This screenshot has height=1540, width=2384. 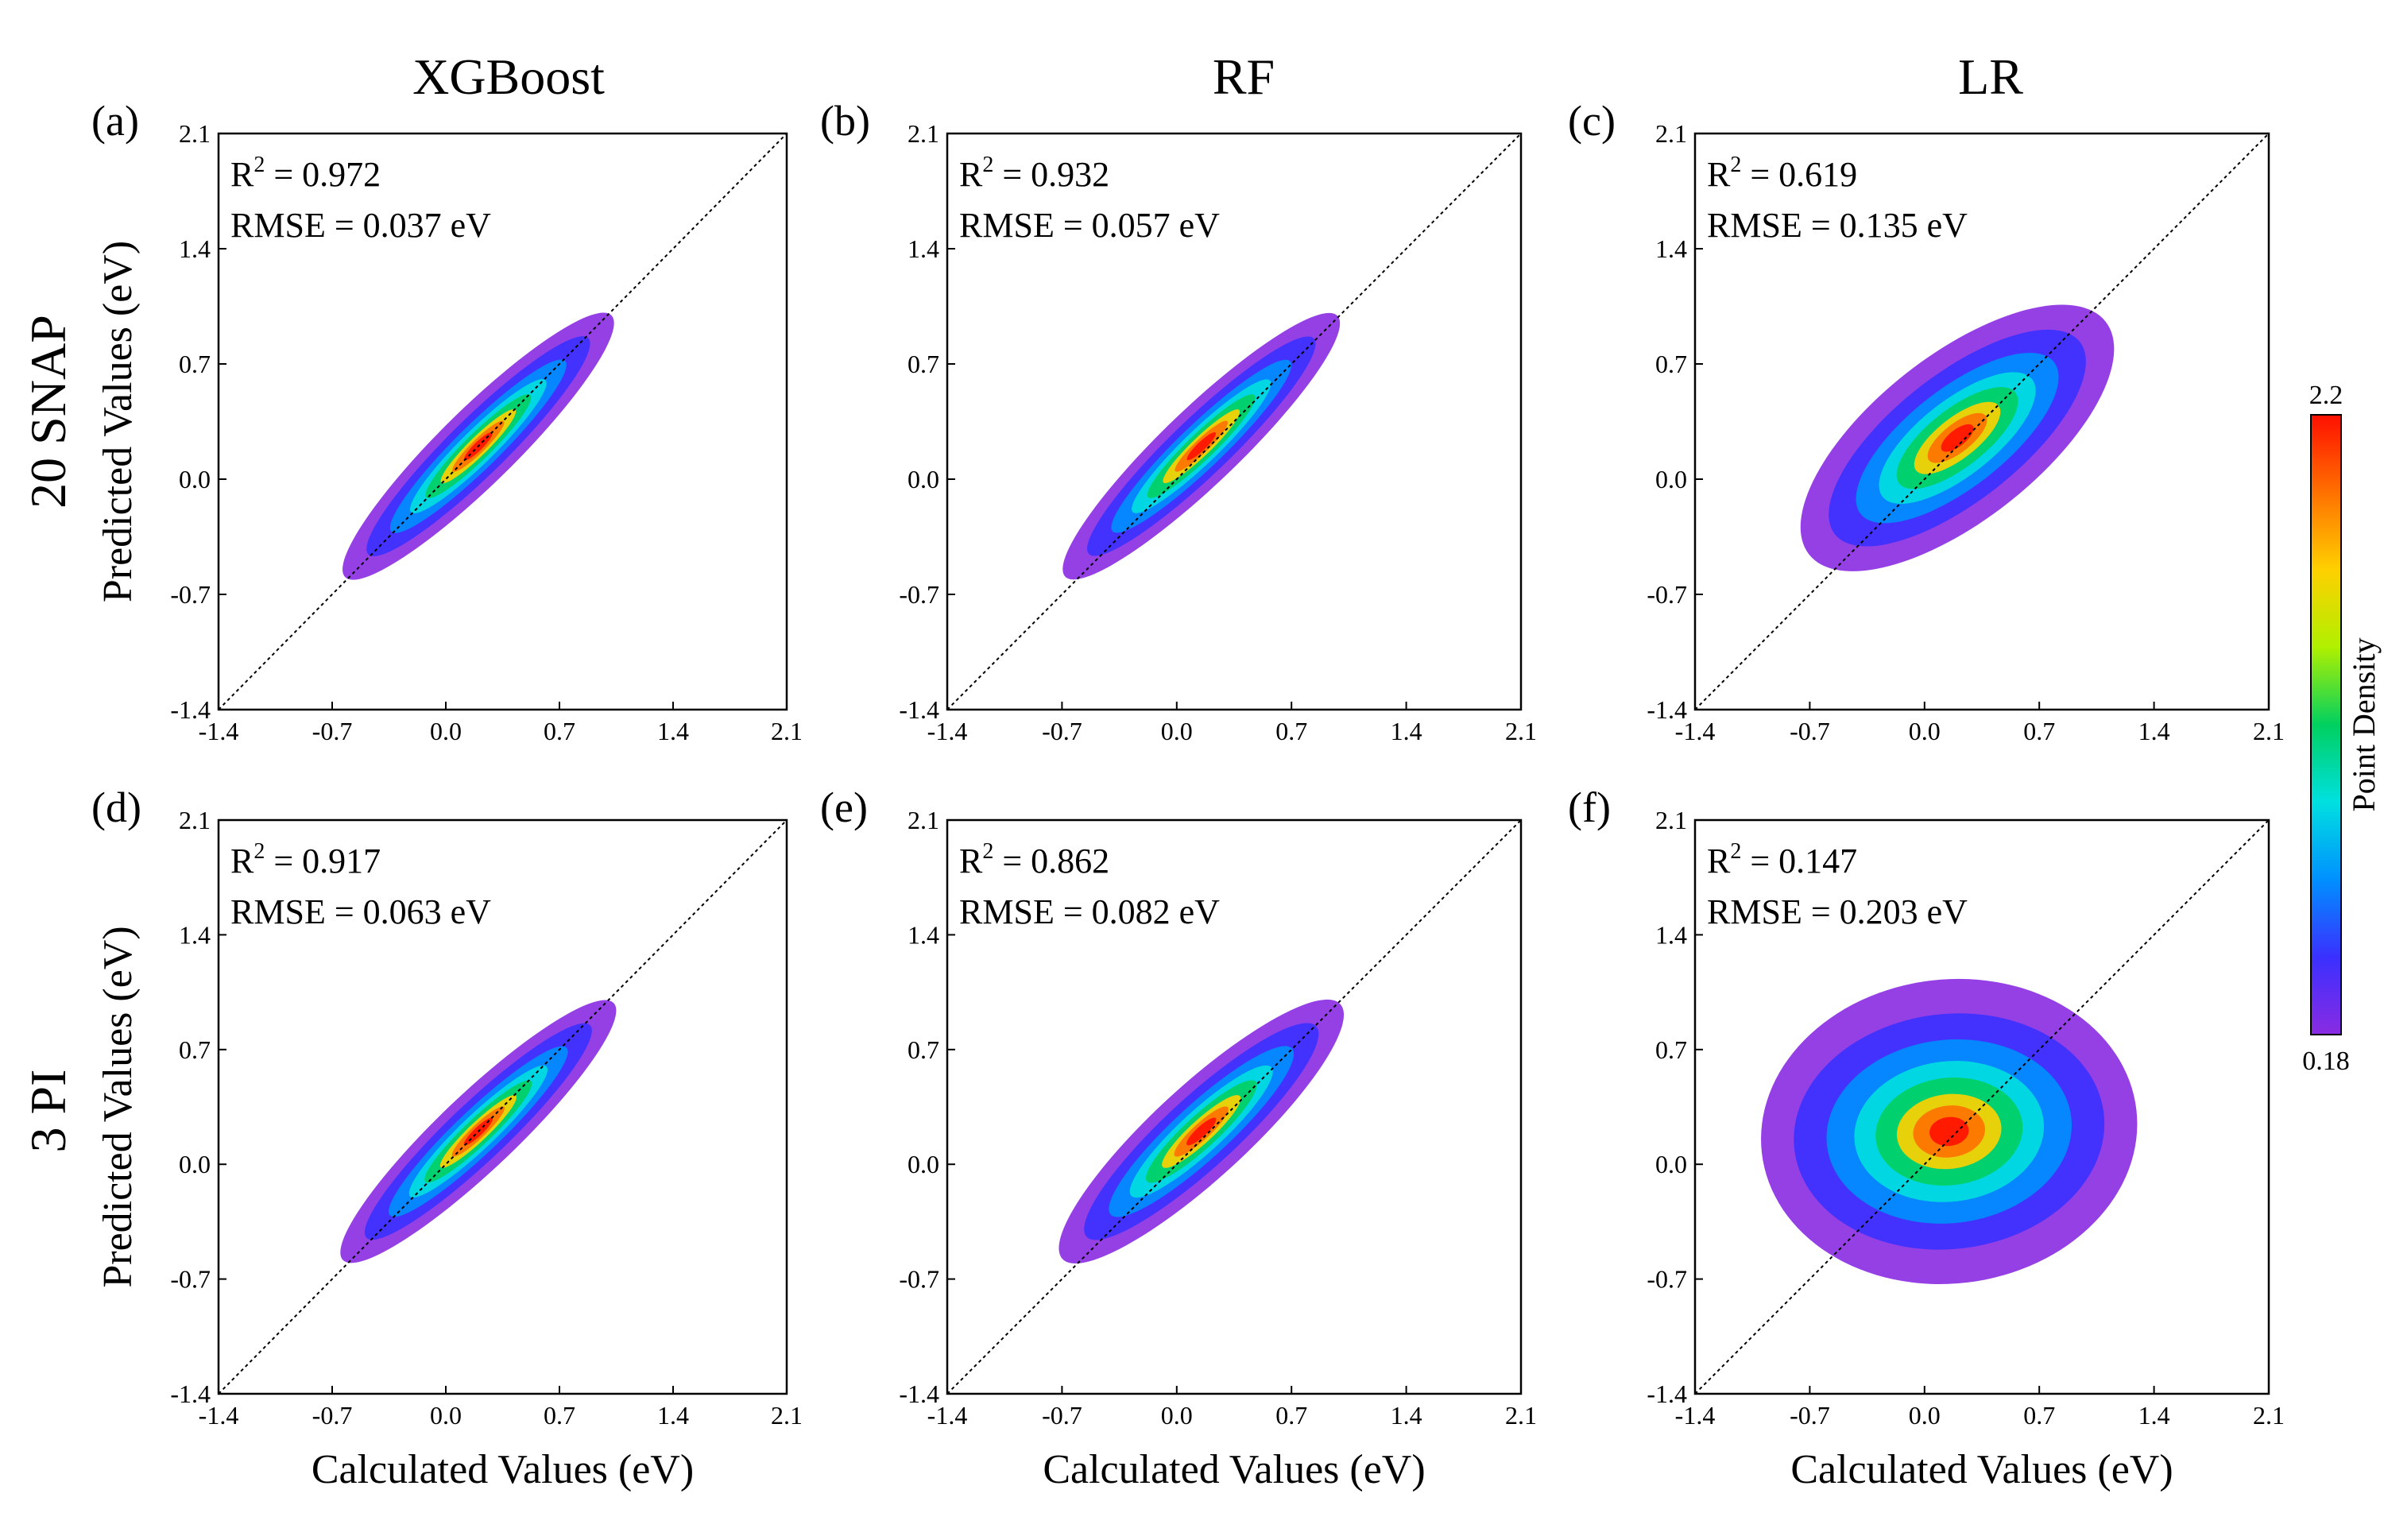 What do you see at coordinates (115, 121) in the screenshot?
I see `panel-tag: (a)` at bounding box center [115, 121].